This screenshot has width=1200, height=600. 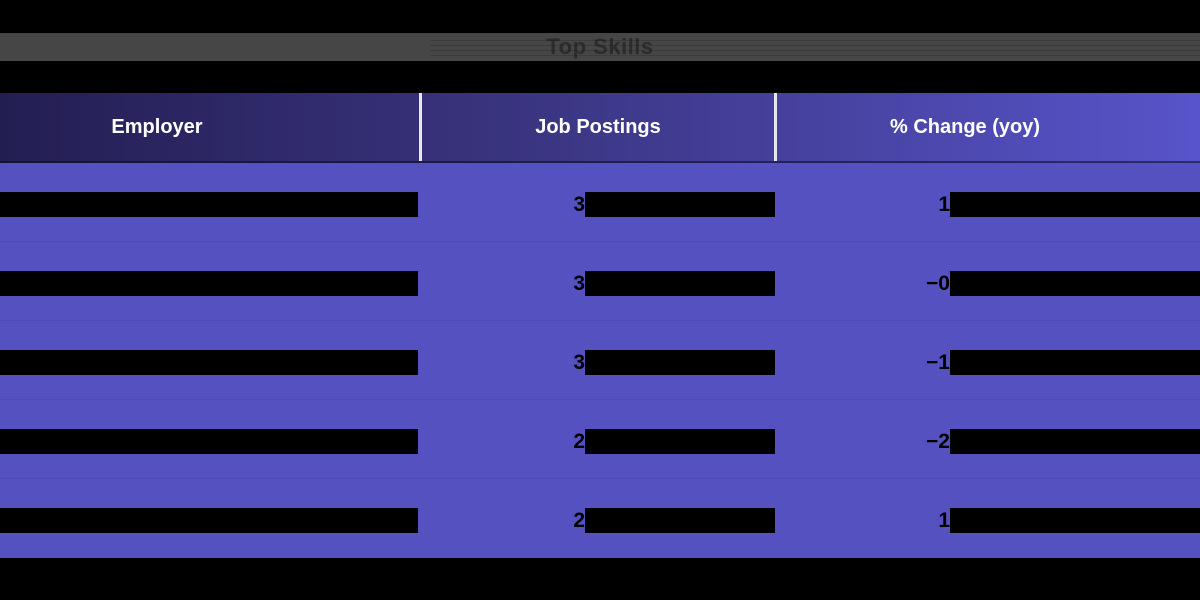 I want to click on column-header-job-postings-label: Job Postings, so click(x=598, y=126).